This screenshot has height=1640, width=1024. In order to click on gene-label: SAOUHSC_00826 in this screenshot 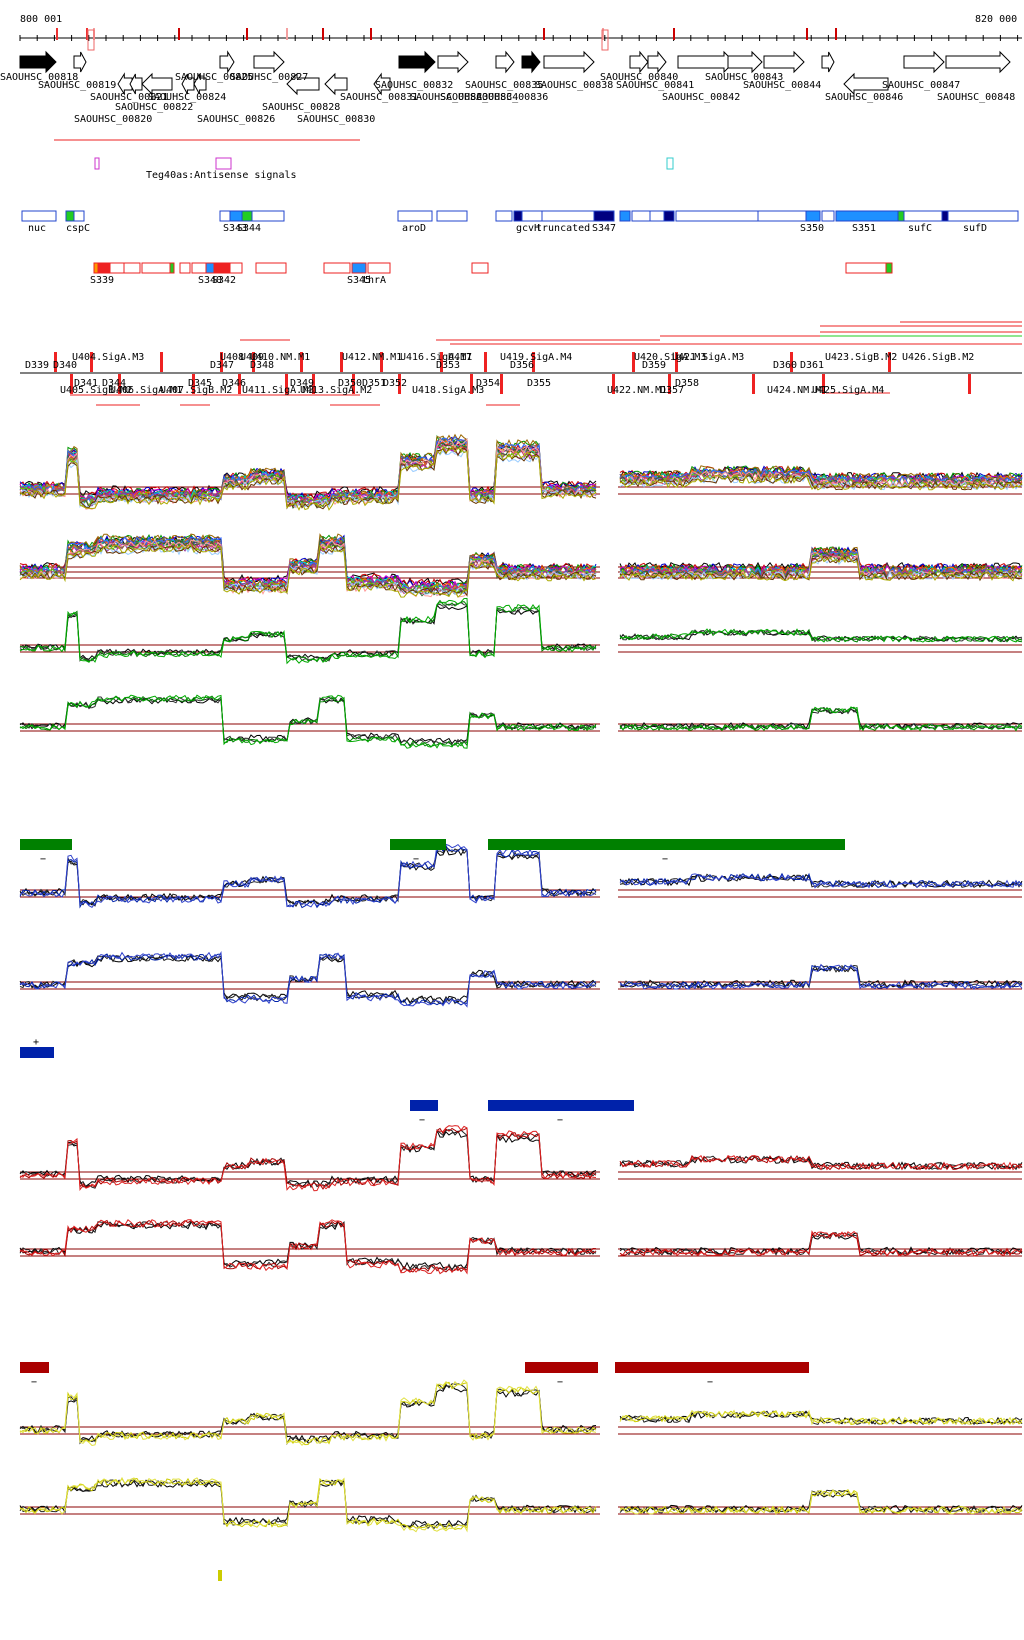, I will do `click(236, 119)`.